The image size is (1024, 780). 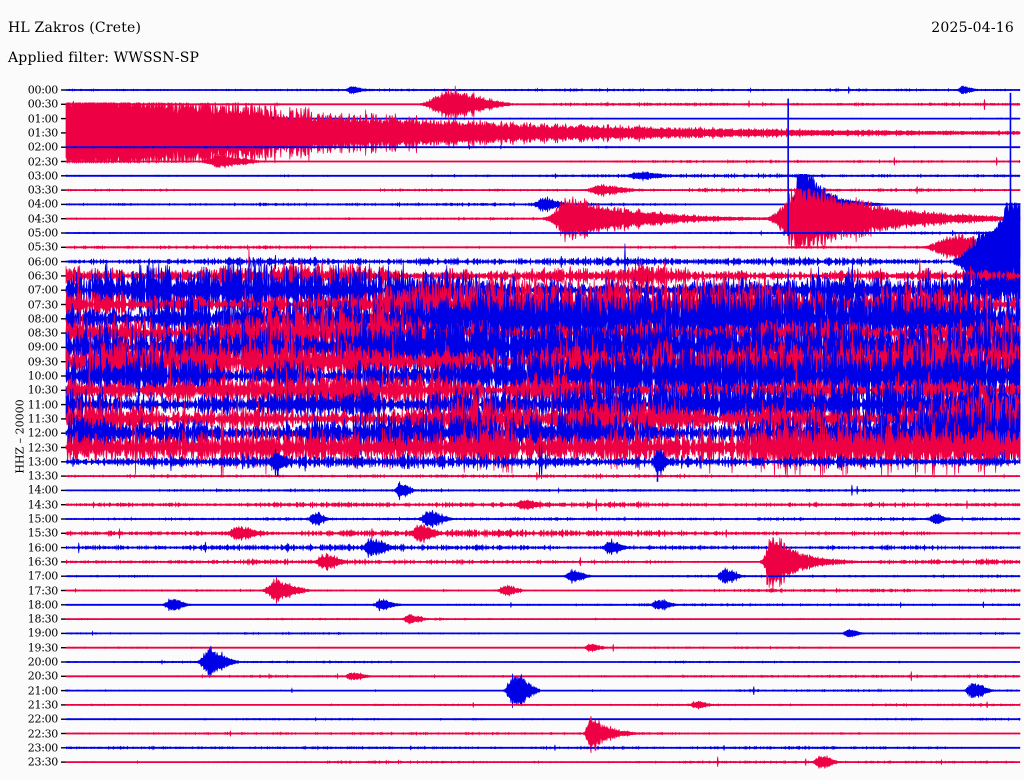 I want to click on time-label-2200: 22:00, so click(x=43, y=719).